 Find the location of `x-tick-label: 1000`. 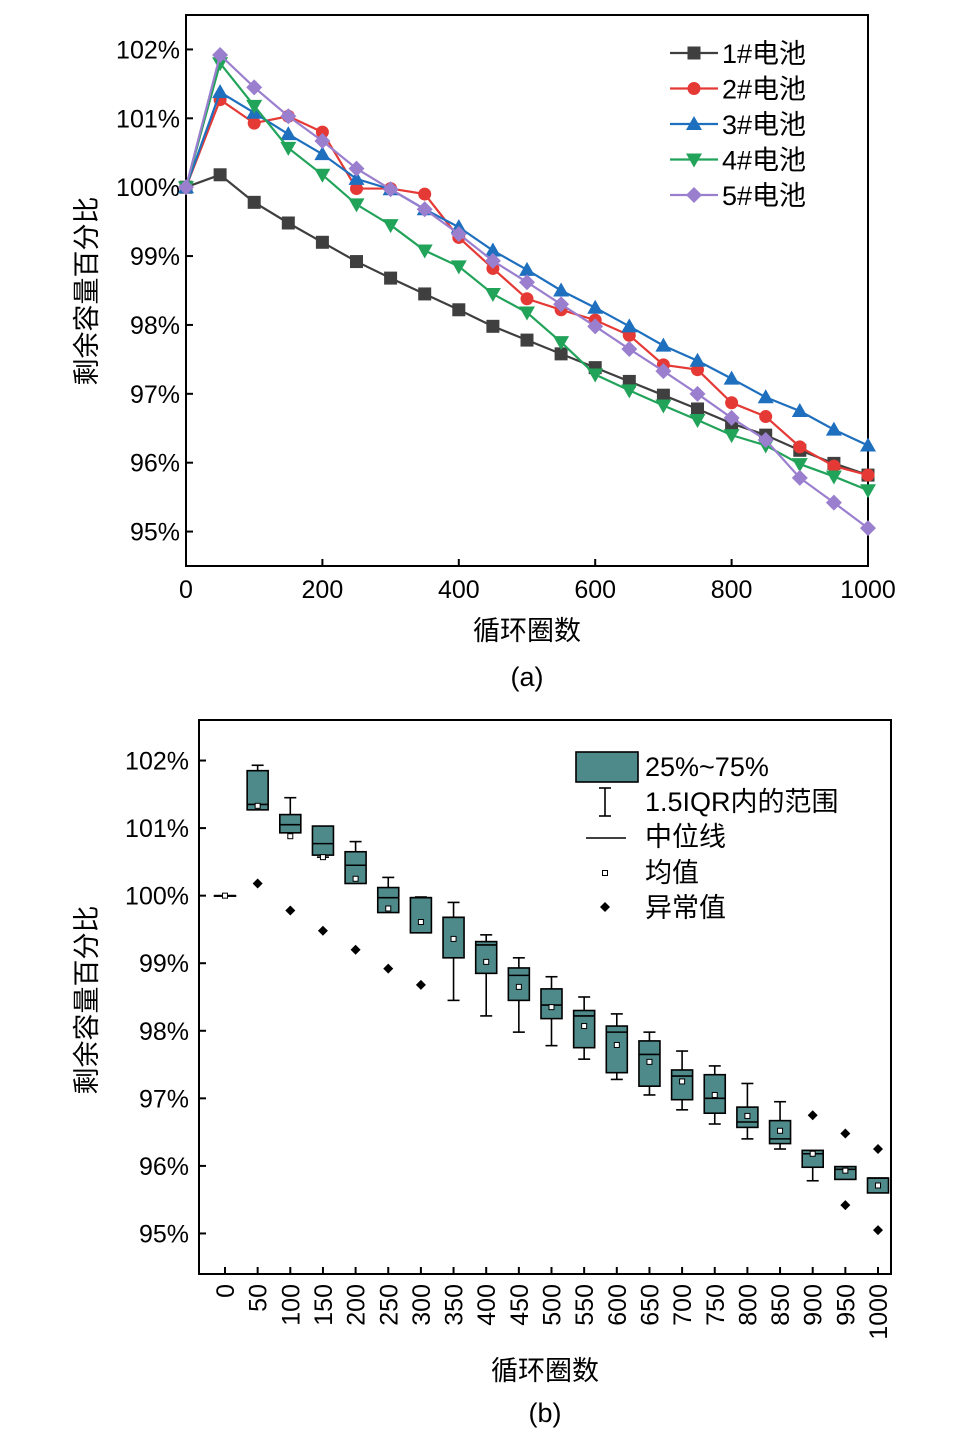

x-tick-label: 1000 is located at coordinates (868, 590).